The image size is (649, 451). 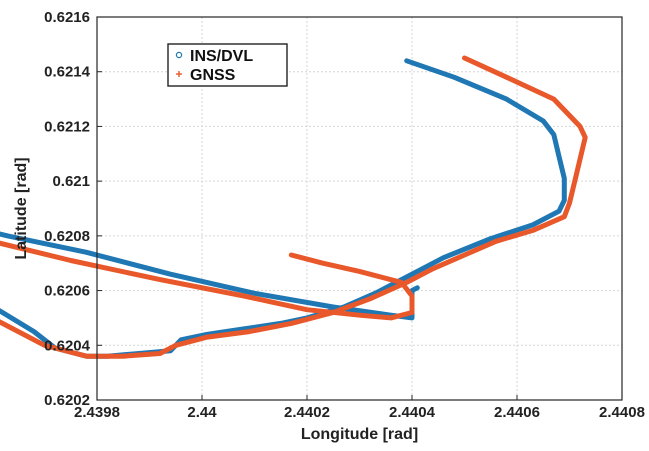 I want to click on x-tick-label: 2.4408, so click(x=622, y=412).